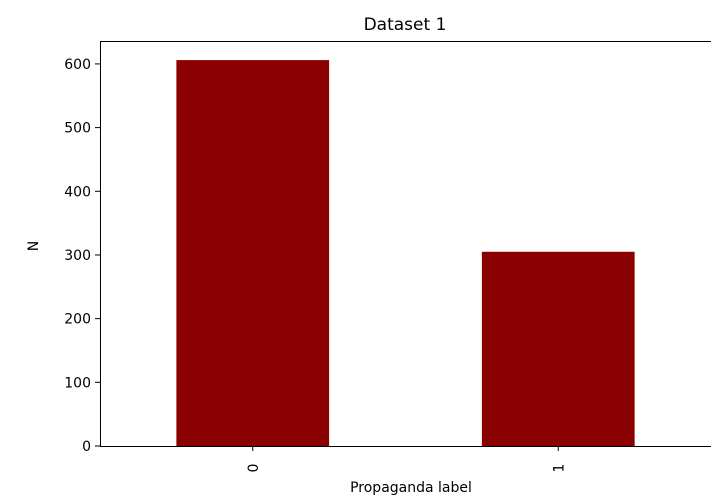 The width and height of the screenshot is (711, 496). What do you see at coordinates (77, 383) in the screenshot?
I see `y-tick-label-100: 100` at bounding box center [77, 383].